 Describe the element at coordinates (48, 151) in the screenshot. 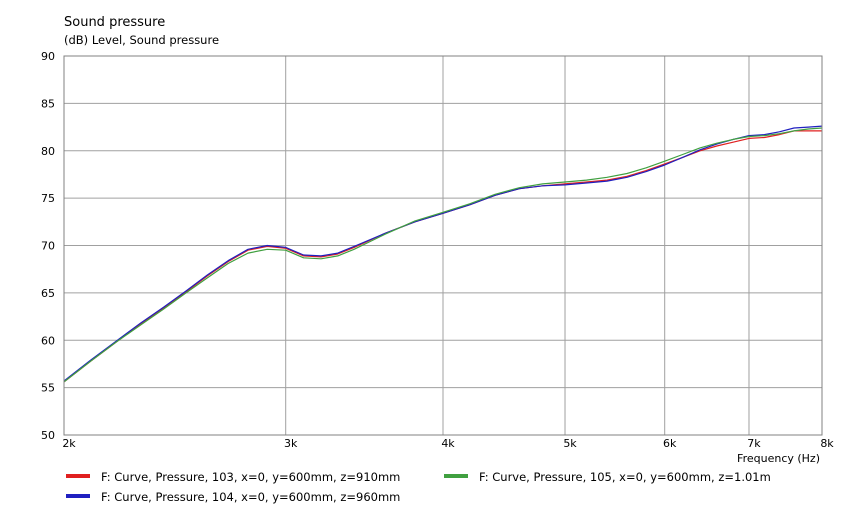

I see `y-tick-label: 80` at that location.